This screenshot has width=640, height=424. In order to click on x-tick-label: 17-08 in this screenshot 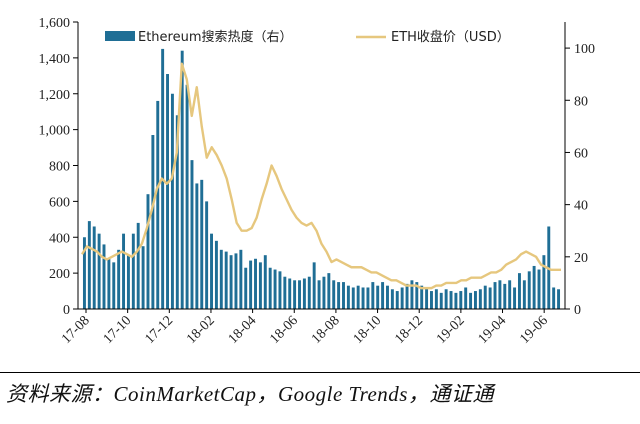, I will do `click(76, 330)`.